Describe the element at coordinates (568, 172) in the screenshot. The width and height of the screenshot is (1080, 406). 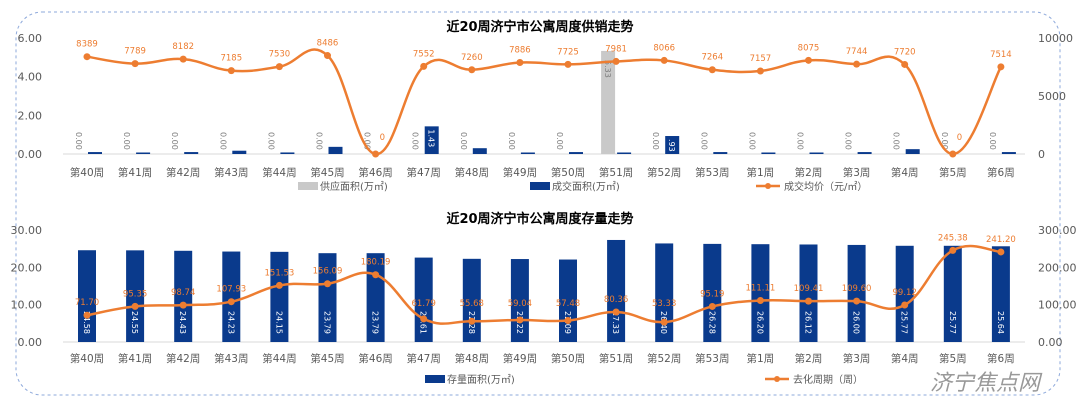
I see `x-tick-label: 第50周` at that location.